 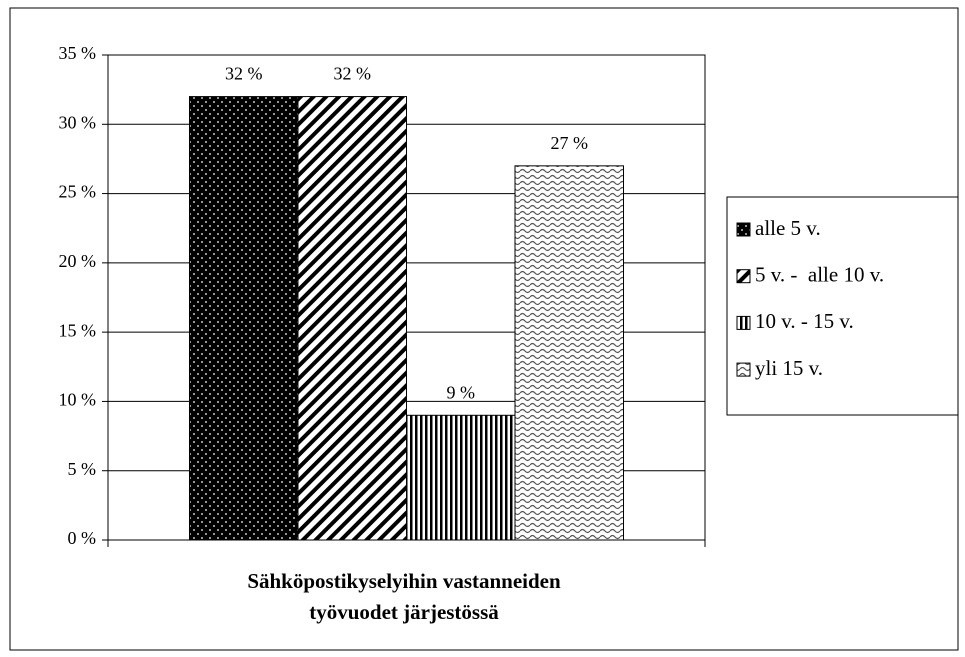 I want to click on y-tick-label: 5 %, so click(x=82, y=469).